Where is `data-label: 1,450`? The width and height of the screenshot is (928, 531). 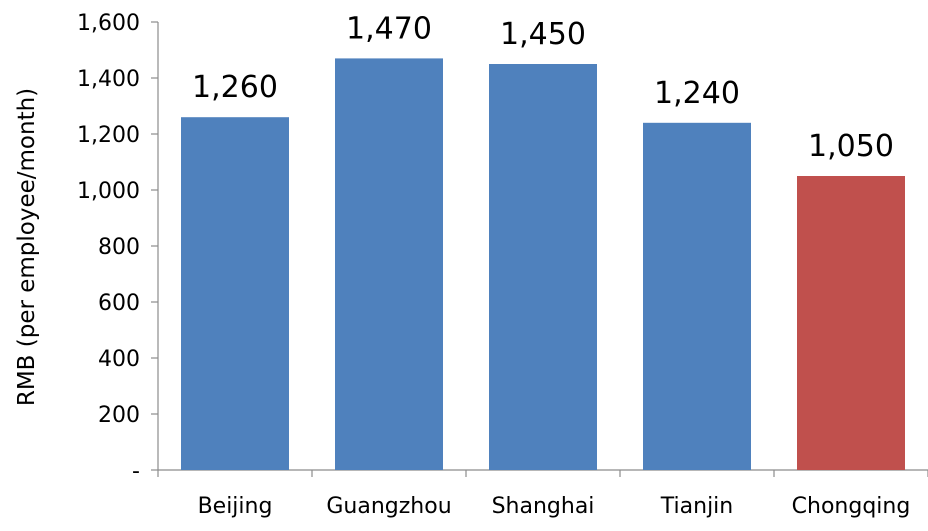 data-label: 1,450 is located at coordinates (543, 34).